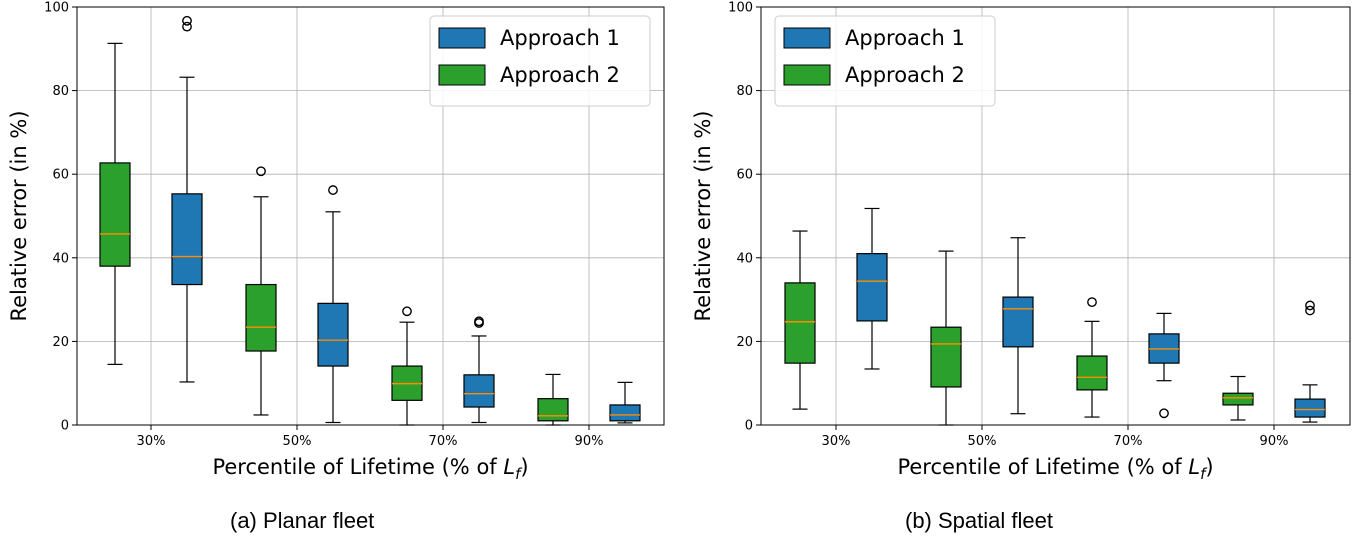 The width and height of the screenshot is (1363, 546). What do you see at coordinates (979, 520) in the screenshot?
I see `caption-spatial-fleet: (b) Spatial fleet` at bounding box center [979, 520].